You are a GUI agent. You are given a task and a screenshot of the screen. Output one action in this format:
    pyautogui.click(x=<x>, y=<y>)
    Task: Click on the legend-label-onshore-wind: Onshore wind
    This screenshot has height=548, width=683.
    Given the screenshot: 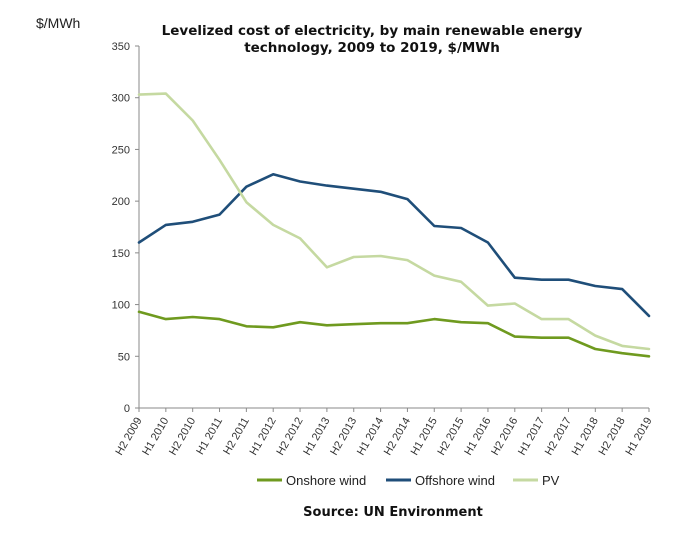 What is the action you would take?
    pyautogui.click(x=326, y=480)
    